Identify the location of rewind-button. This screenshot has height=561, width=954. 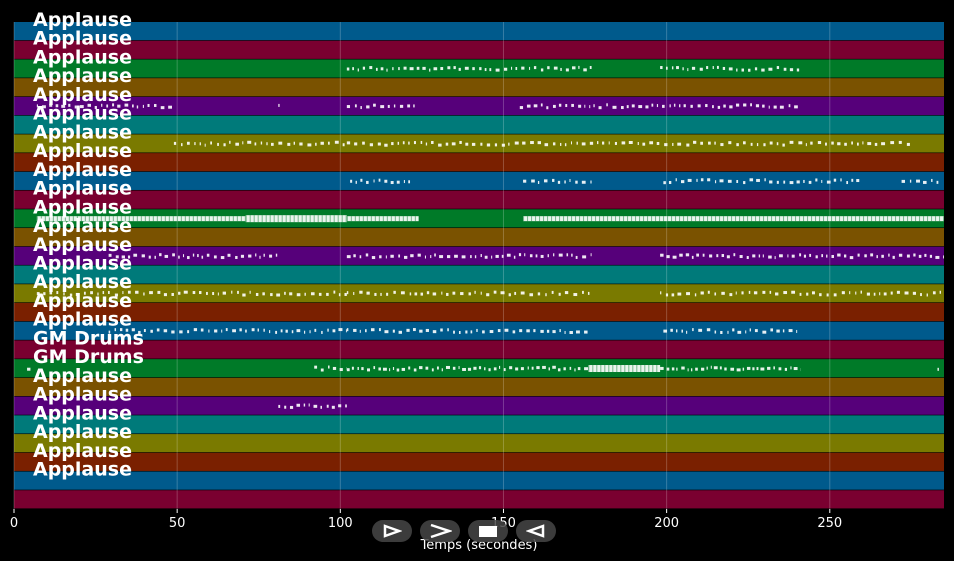
(536, 531).